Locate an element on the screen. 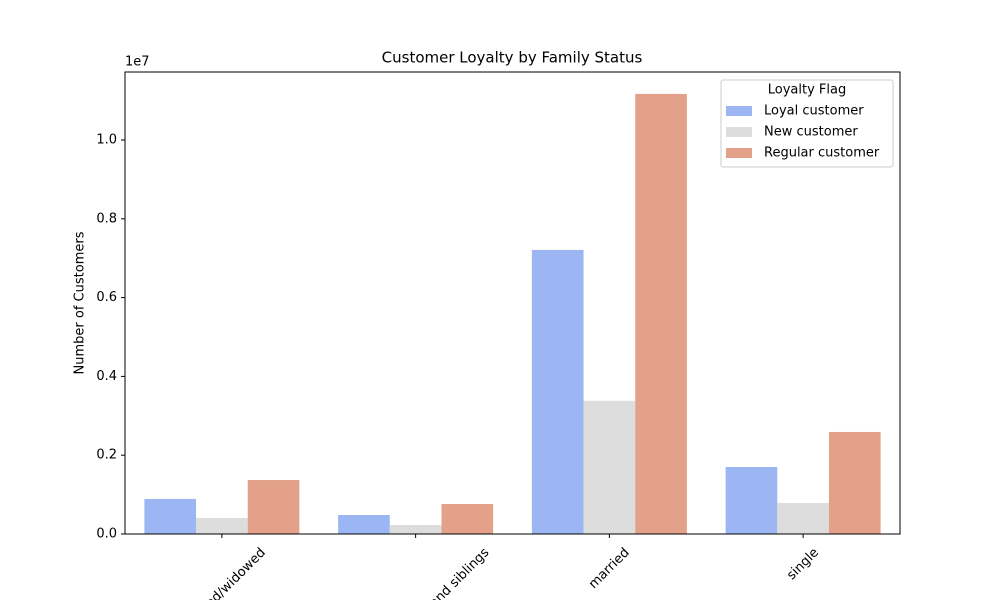  chart-title: Customer Loyalty by Family Status is located at coordinates (512, 58).